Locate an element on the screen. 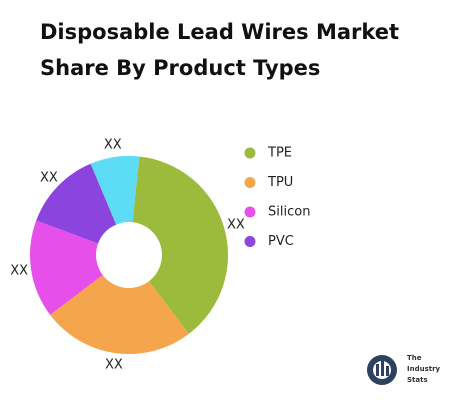 This screenshot has height=400, width=450. brand-text: The is located at coordinates (414, 358).